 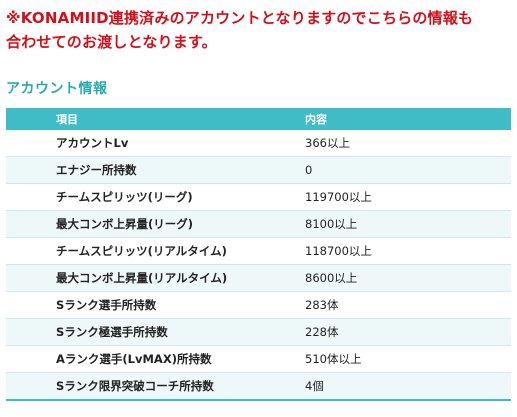 What do you see at coordinates (57, 89) in the screenshot?
I see `section-title: アカウント情報` at bounding box center [57, 89].